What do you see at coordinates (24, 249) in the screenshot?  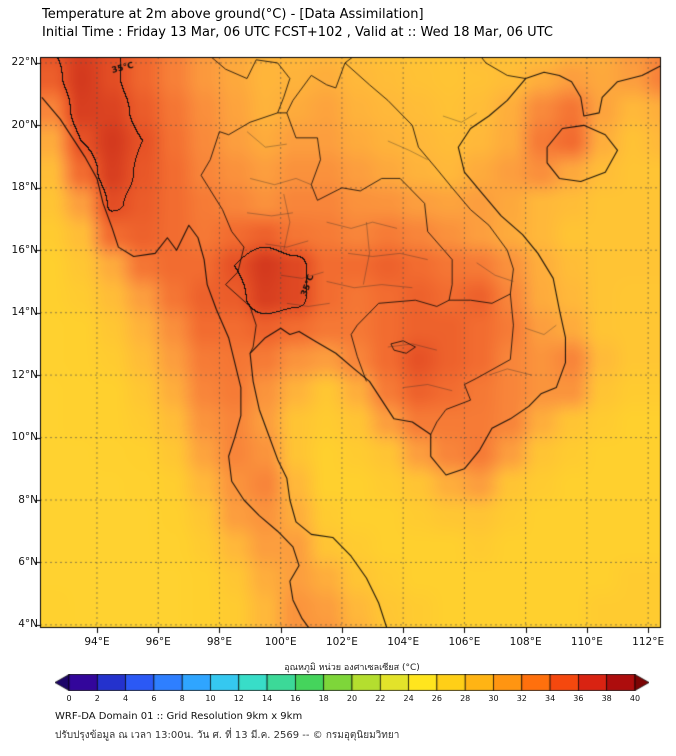 I see `lat-tick-label: 16°N` at bounding box center [24, 249].